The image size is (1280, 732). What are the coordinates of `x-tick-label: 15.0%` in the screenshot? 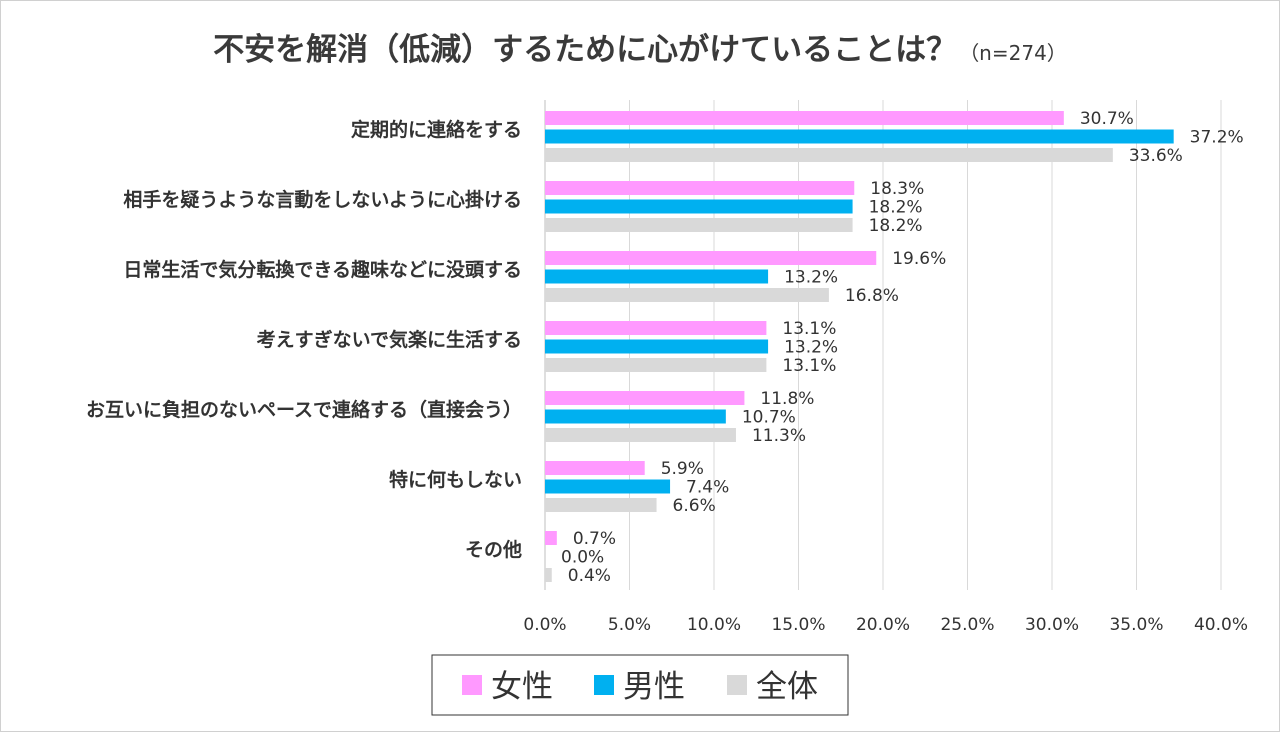 It's located at (798, 625).